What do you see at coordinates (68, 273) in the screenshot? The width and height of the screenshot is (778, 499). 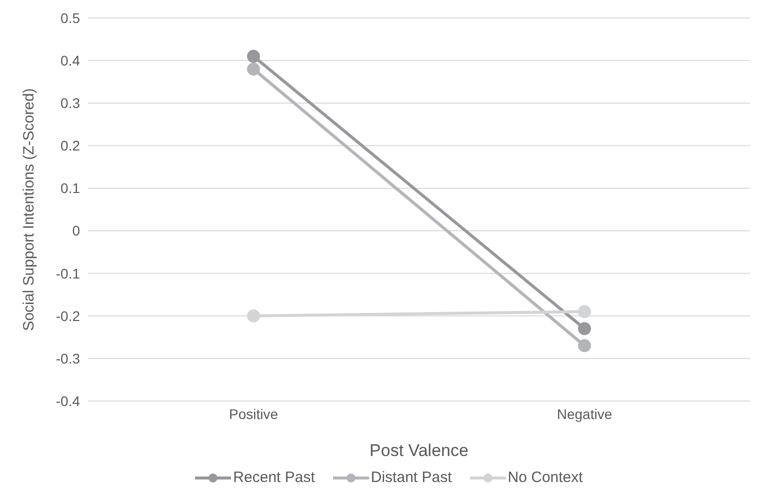 I see `y-tick-label: -0.1` at bounding box center [68, 273].